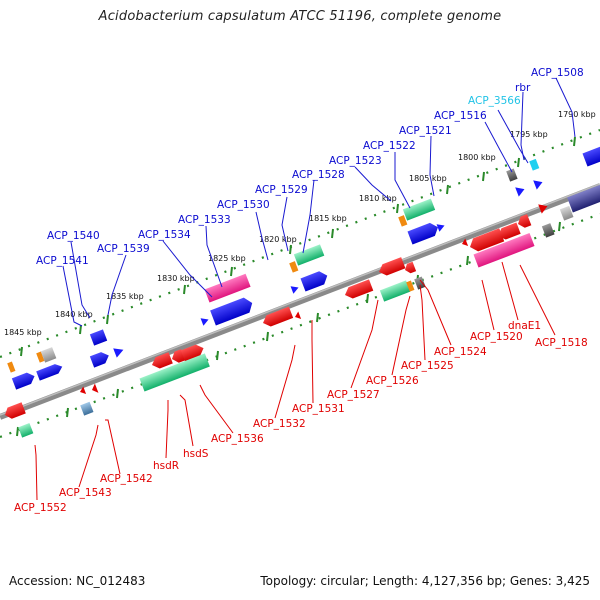  Describe the element at coordinates (427, 366) in the screenshot. I see `gene-label: ACP_1525` at that location.